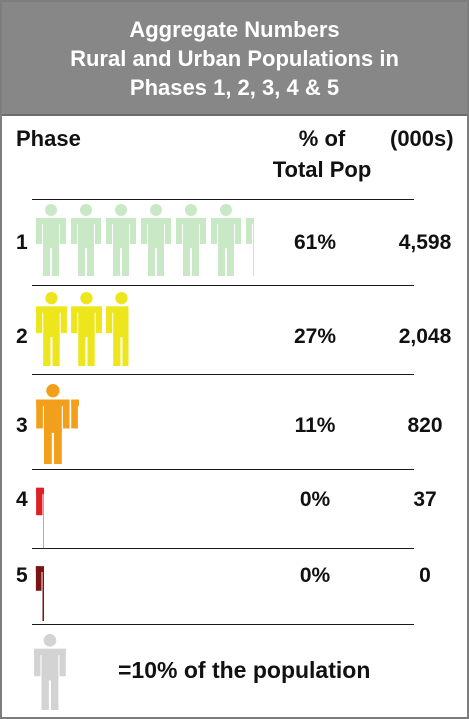  Describe the element at coordinates (48, 138) in the screenshot. I see `phase-column-header: Phase` at that location.